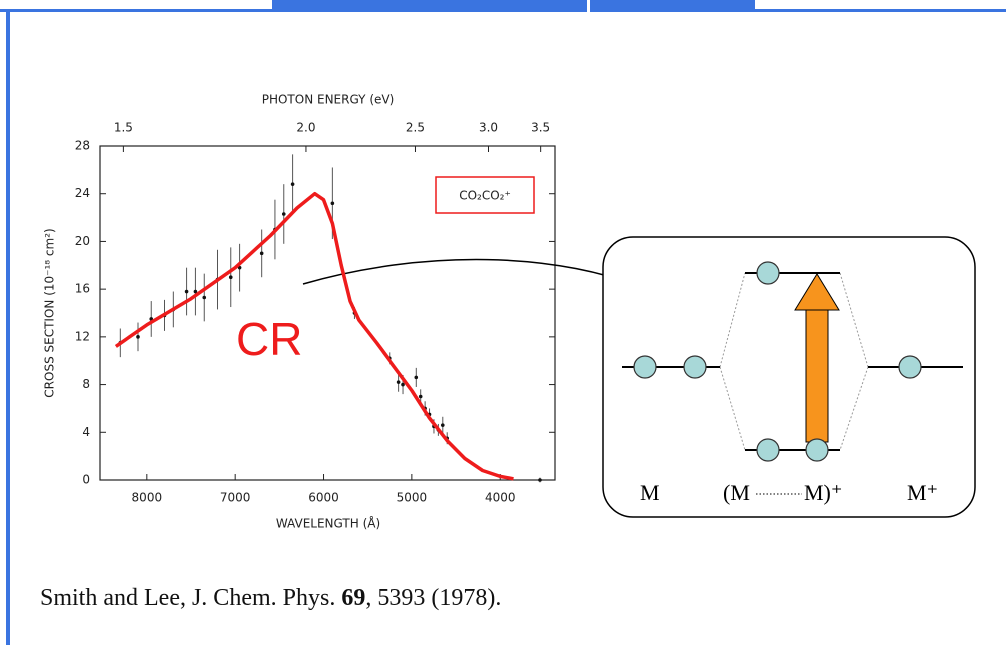 This screenshot has height=652, width=1006. Describe the element at coordinates (147, 498) in the screenshot. I see `x-tick-label: 8000` at that location.